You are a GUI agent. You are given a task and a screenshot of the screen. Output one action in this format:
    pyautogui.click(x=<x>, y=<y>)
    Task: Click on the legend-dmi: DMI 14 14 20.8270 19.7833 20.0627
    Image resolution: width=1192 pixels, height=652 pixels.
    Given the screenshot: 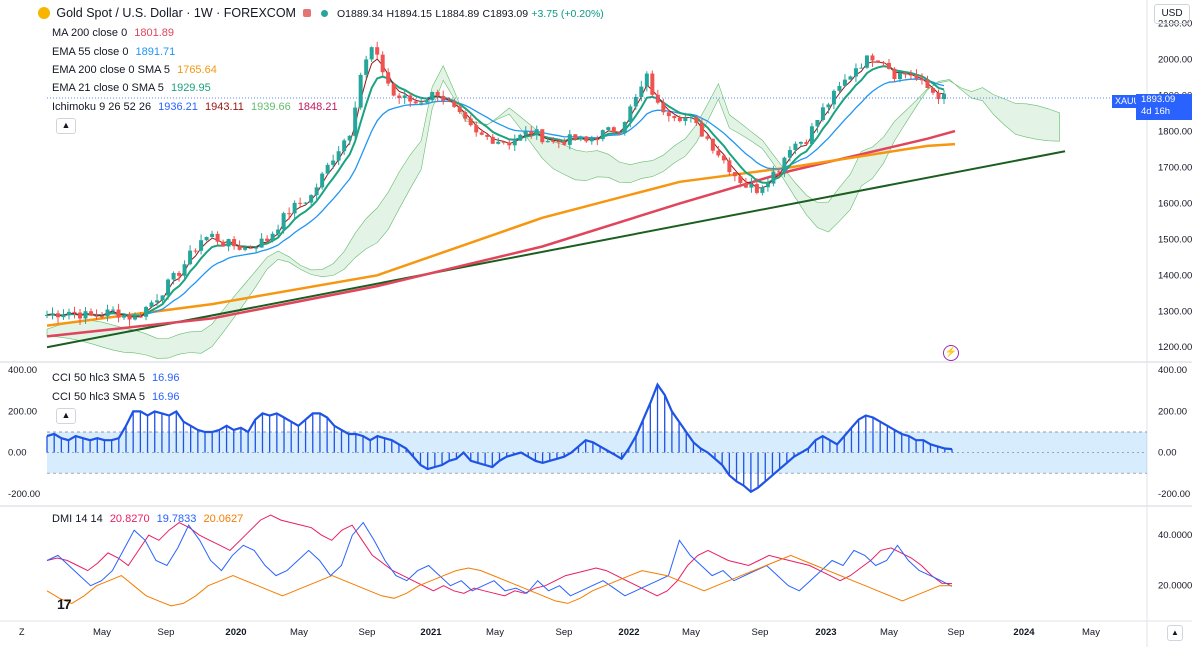 What is the action you would take?
    pyautogui.click(x=149, y=519)
    